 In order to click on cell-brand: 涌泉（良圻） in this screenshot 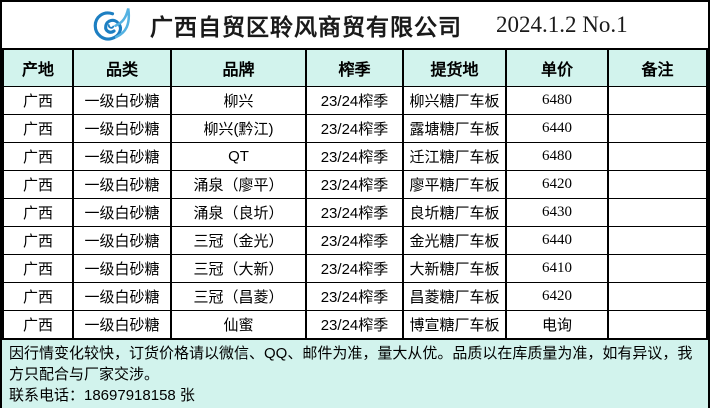, I will do `click(238, 212)`.